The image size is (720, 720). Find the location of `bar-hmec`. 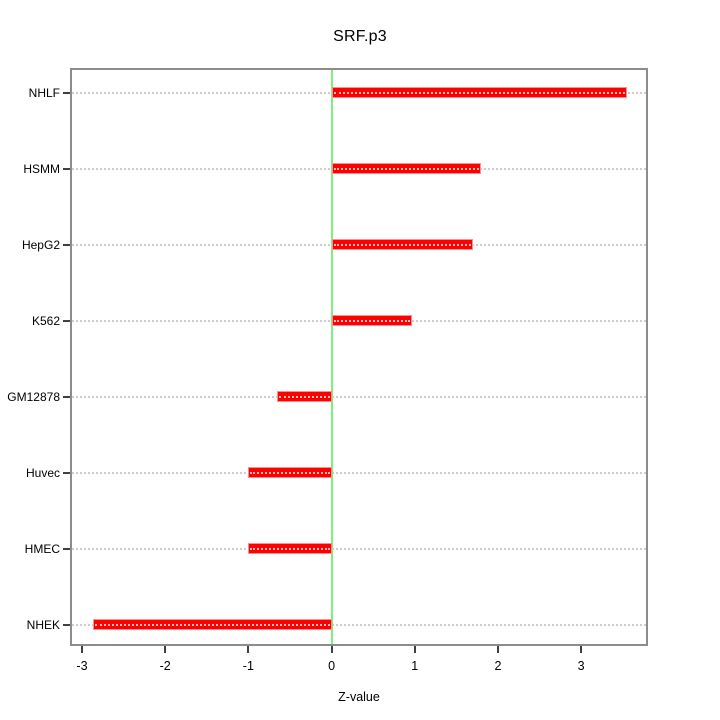

bar-hmec is located at coordinates (290, 548).